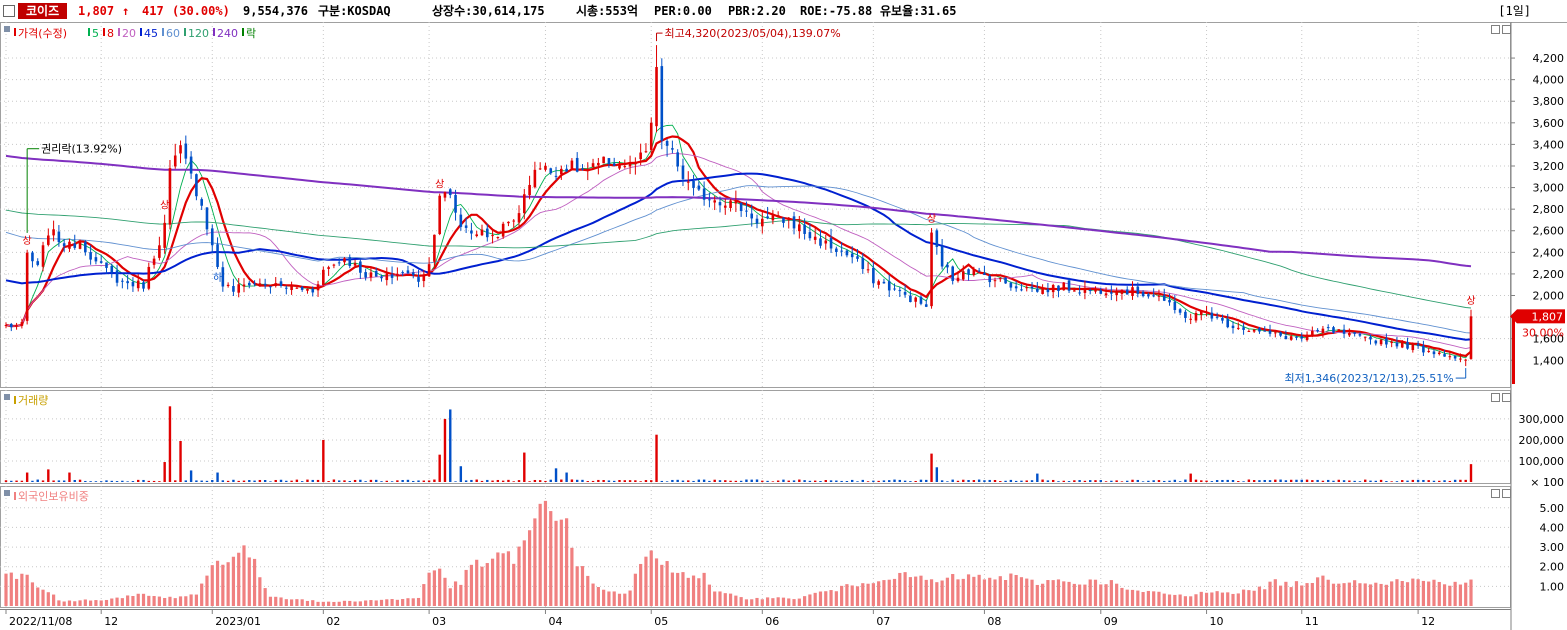 This screenshot has width=1567, height=630. I want to click on up-arrow-icon: ↑, so click(126, 11).